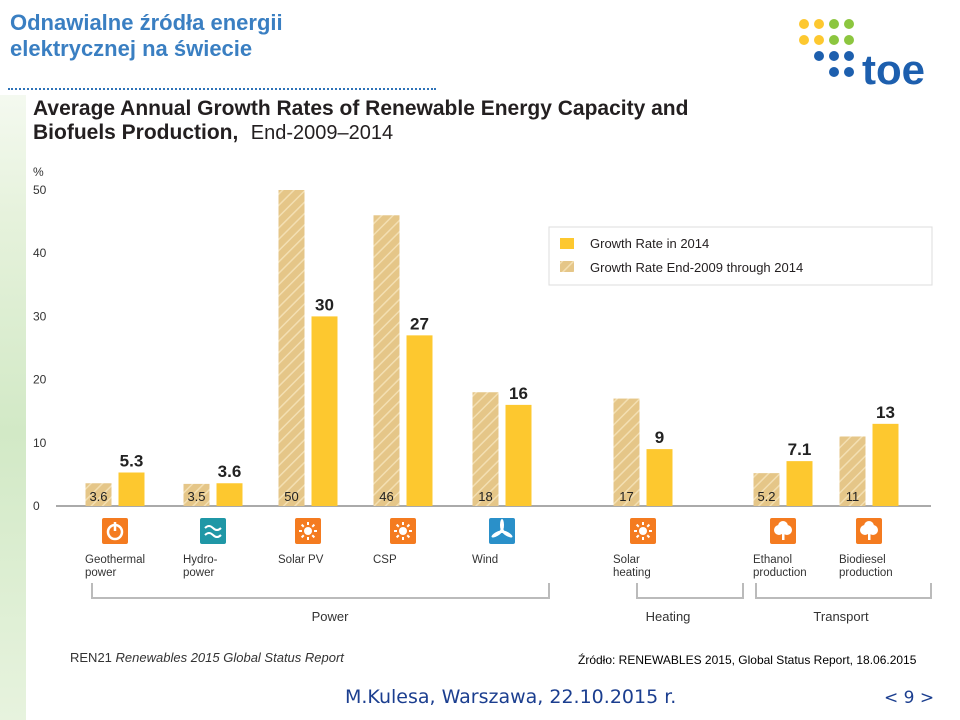 This screenshot has height=720, width=960. What do you see at coordinates (780, 573) in the screenshot?
I see `category-sublabel-ethanol: production` at bounding box center [780, 573].